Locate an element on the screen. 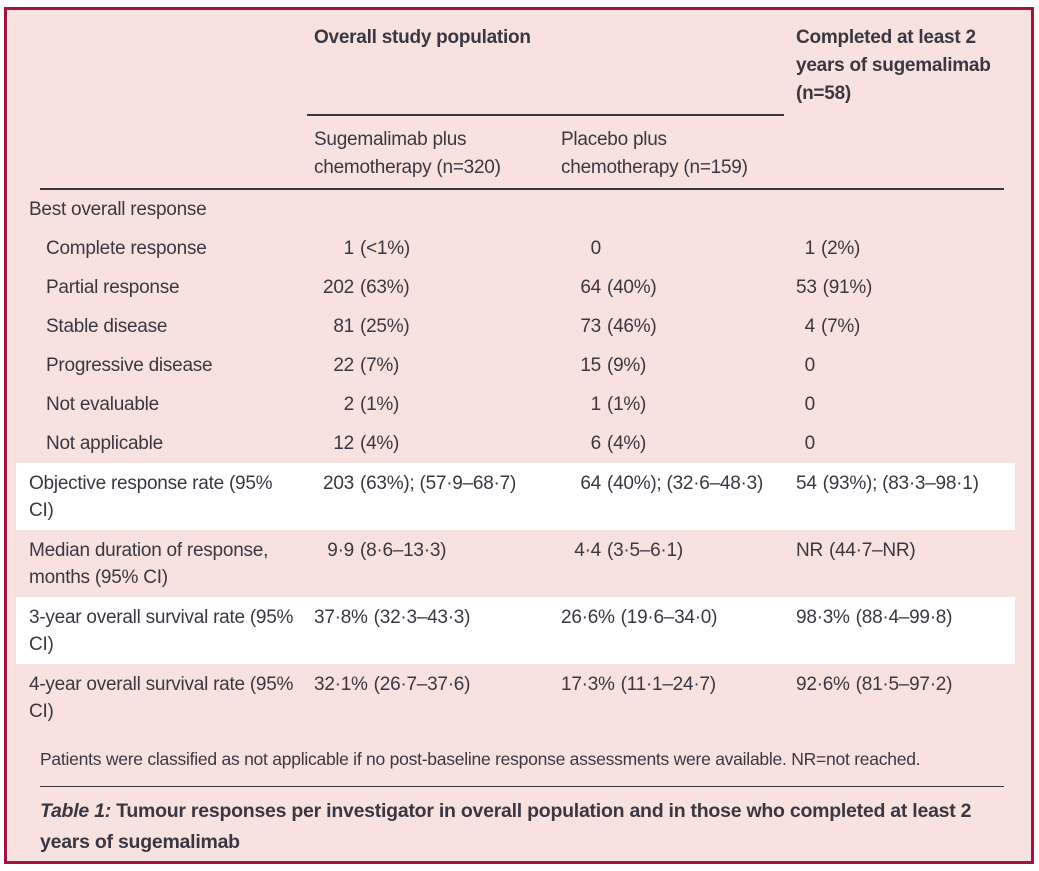 This screenshot has width=1039, height=871. table-cell: NR (44·7–NR) is located at coordinates (902, 550).